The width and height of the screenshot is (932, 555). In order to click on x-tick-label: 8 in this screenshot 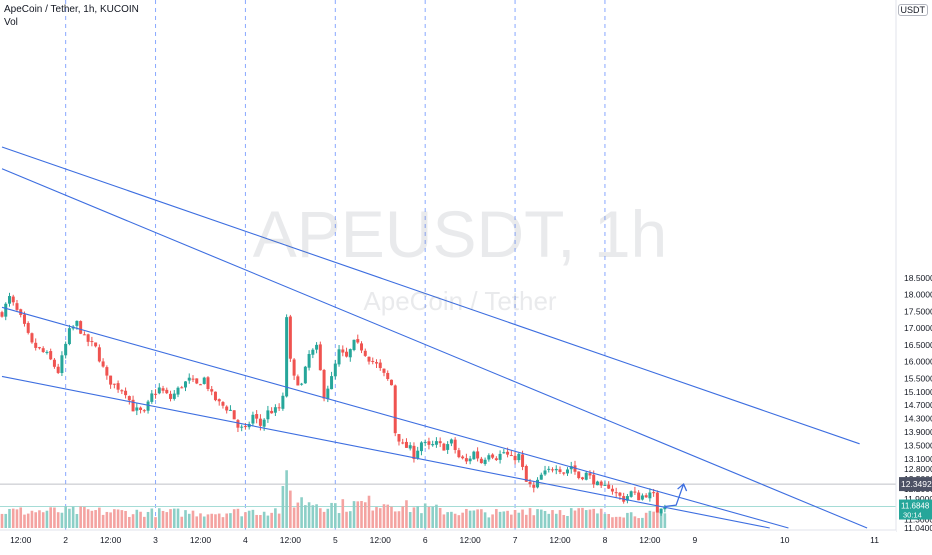, I will do `click(605, 540)`.